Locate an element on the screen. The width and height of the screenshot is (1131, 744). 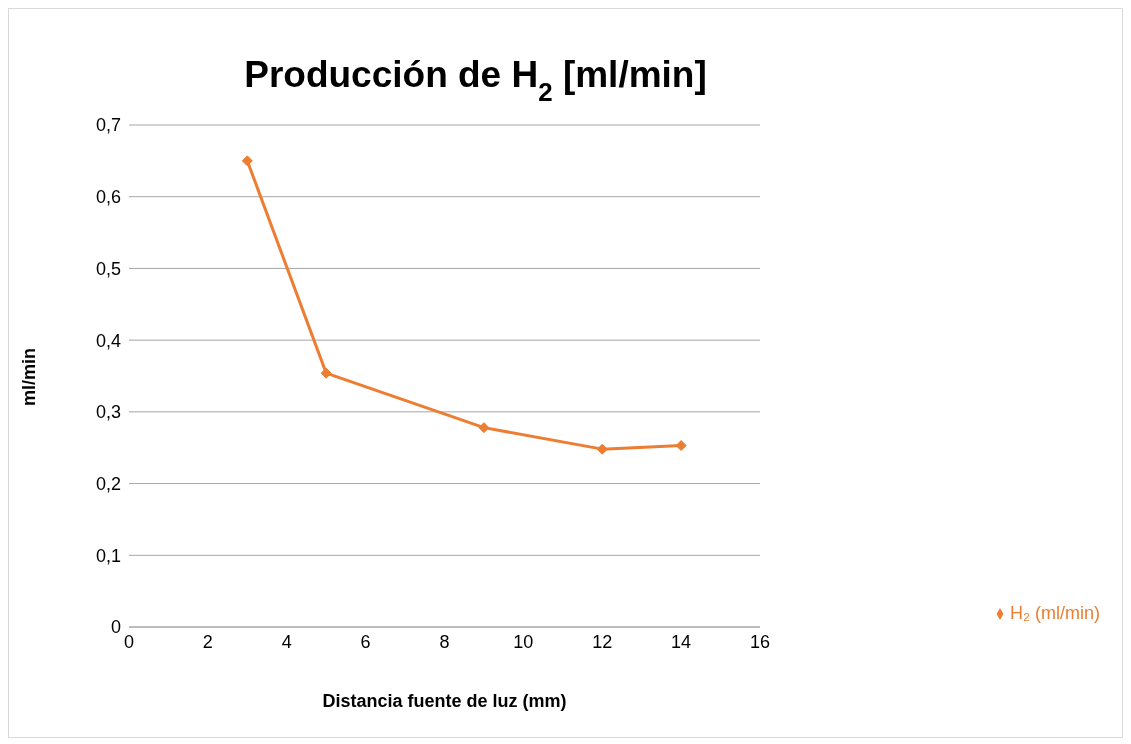
x-tick-label: 10 is located at coordinates (523, 641).